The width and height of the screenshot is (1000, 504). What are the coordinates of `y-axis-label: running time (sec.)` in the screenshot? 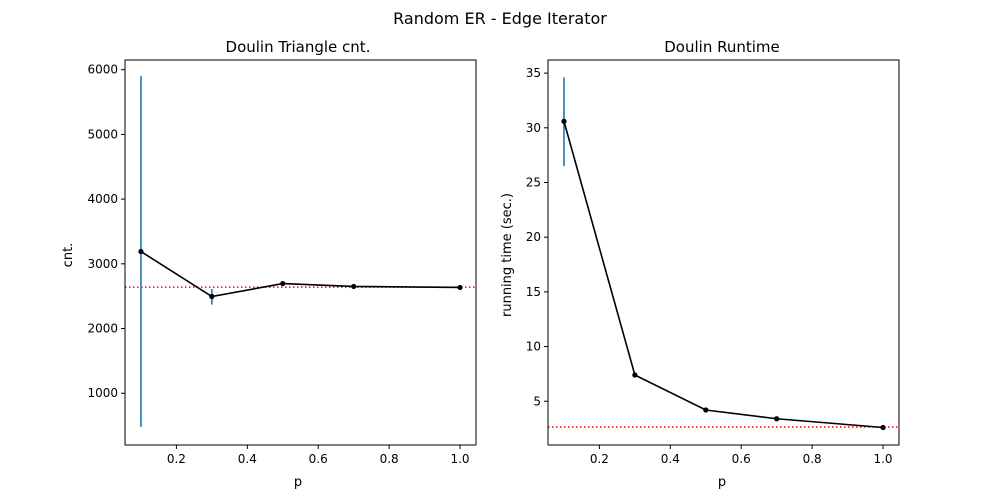 It's located at (507, 255).